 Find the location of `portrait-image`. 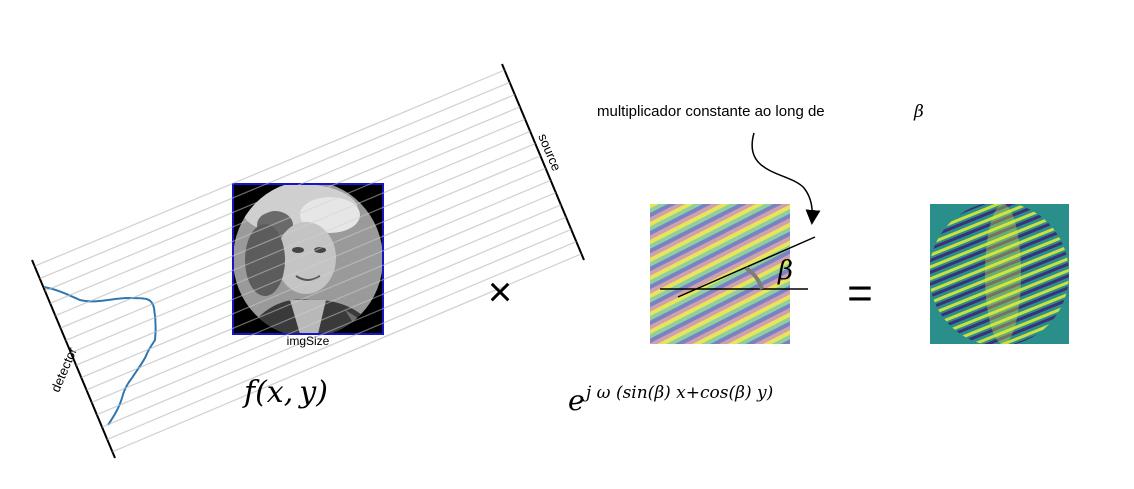

portrait-image is located at coordinates (308, 259).